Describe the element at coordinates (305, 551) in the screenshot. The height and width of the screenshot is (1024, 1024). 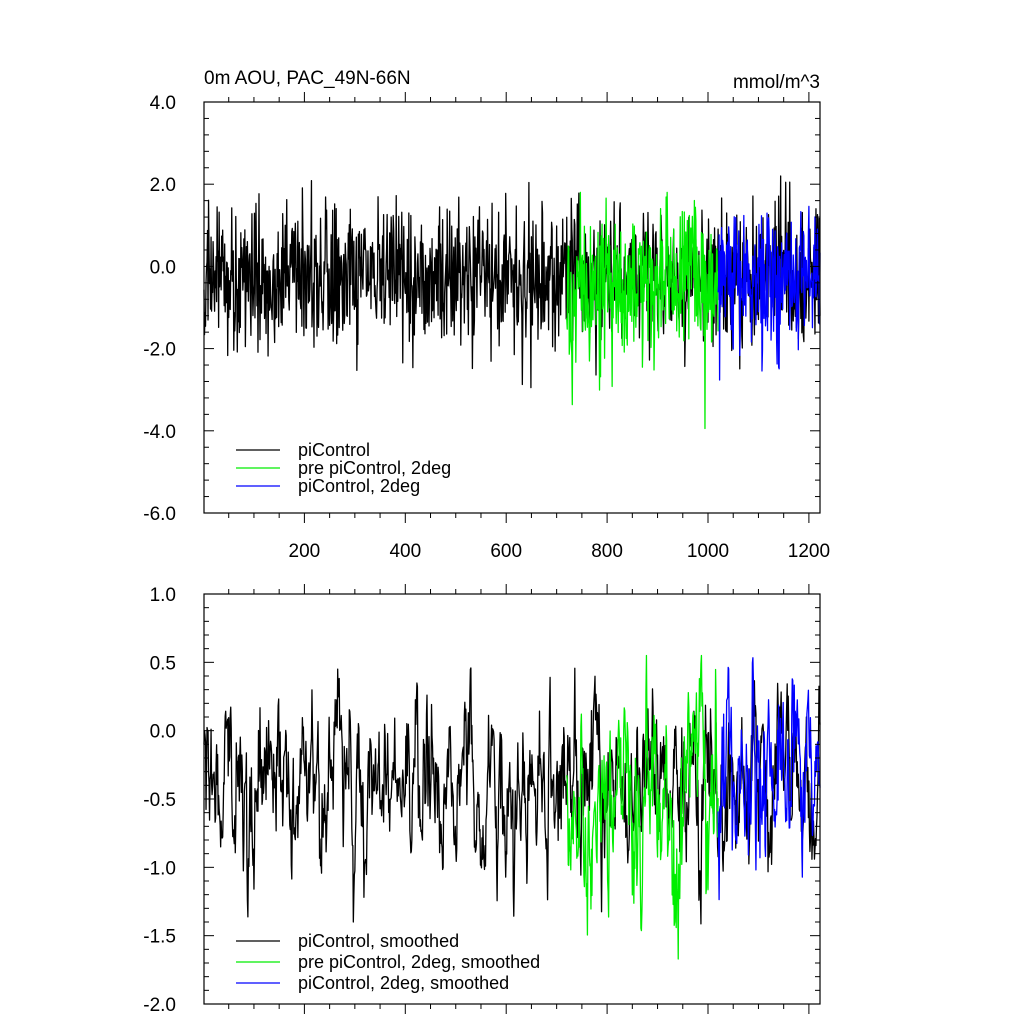
I see `x-tick-label: 200` at that location.